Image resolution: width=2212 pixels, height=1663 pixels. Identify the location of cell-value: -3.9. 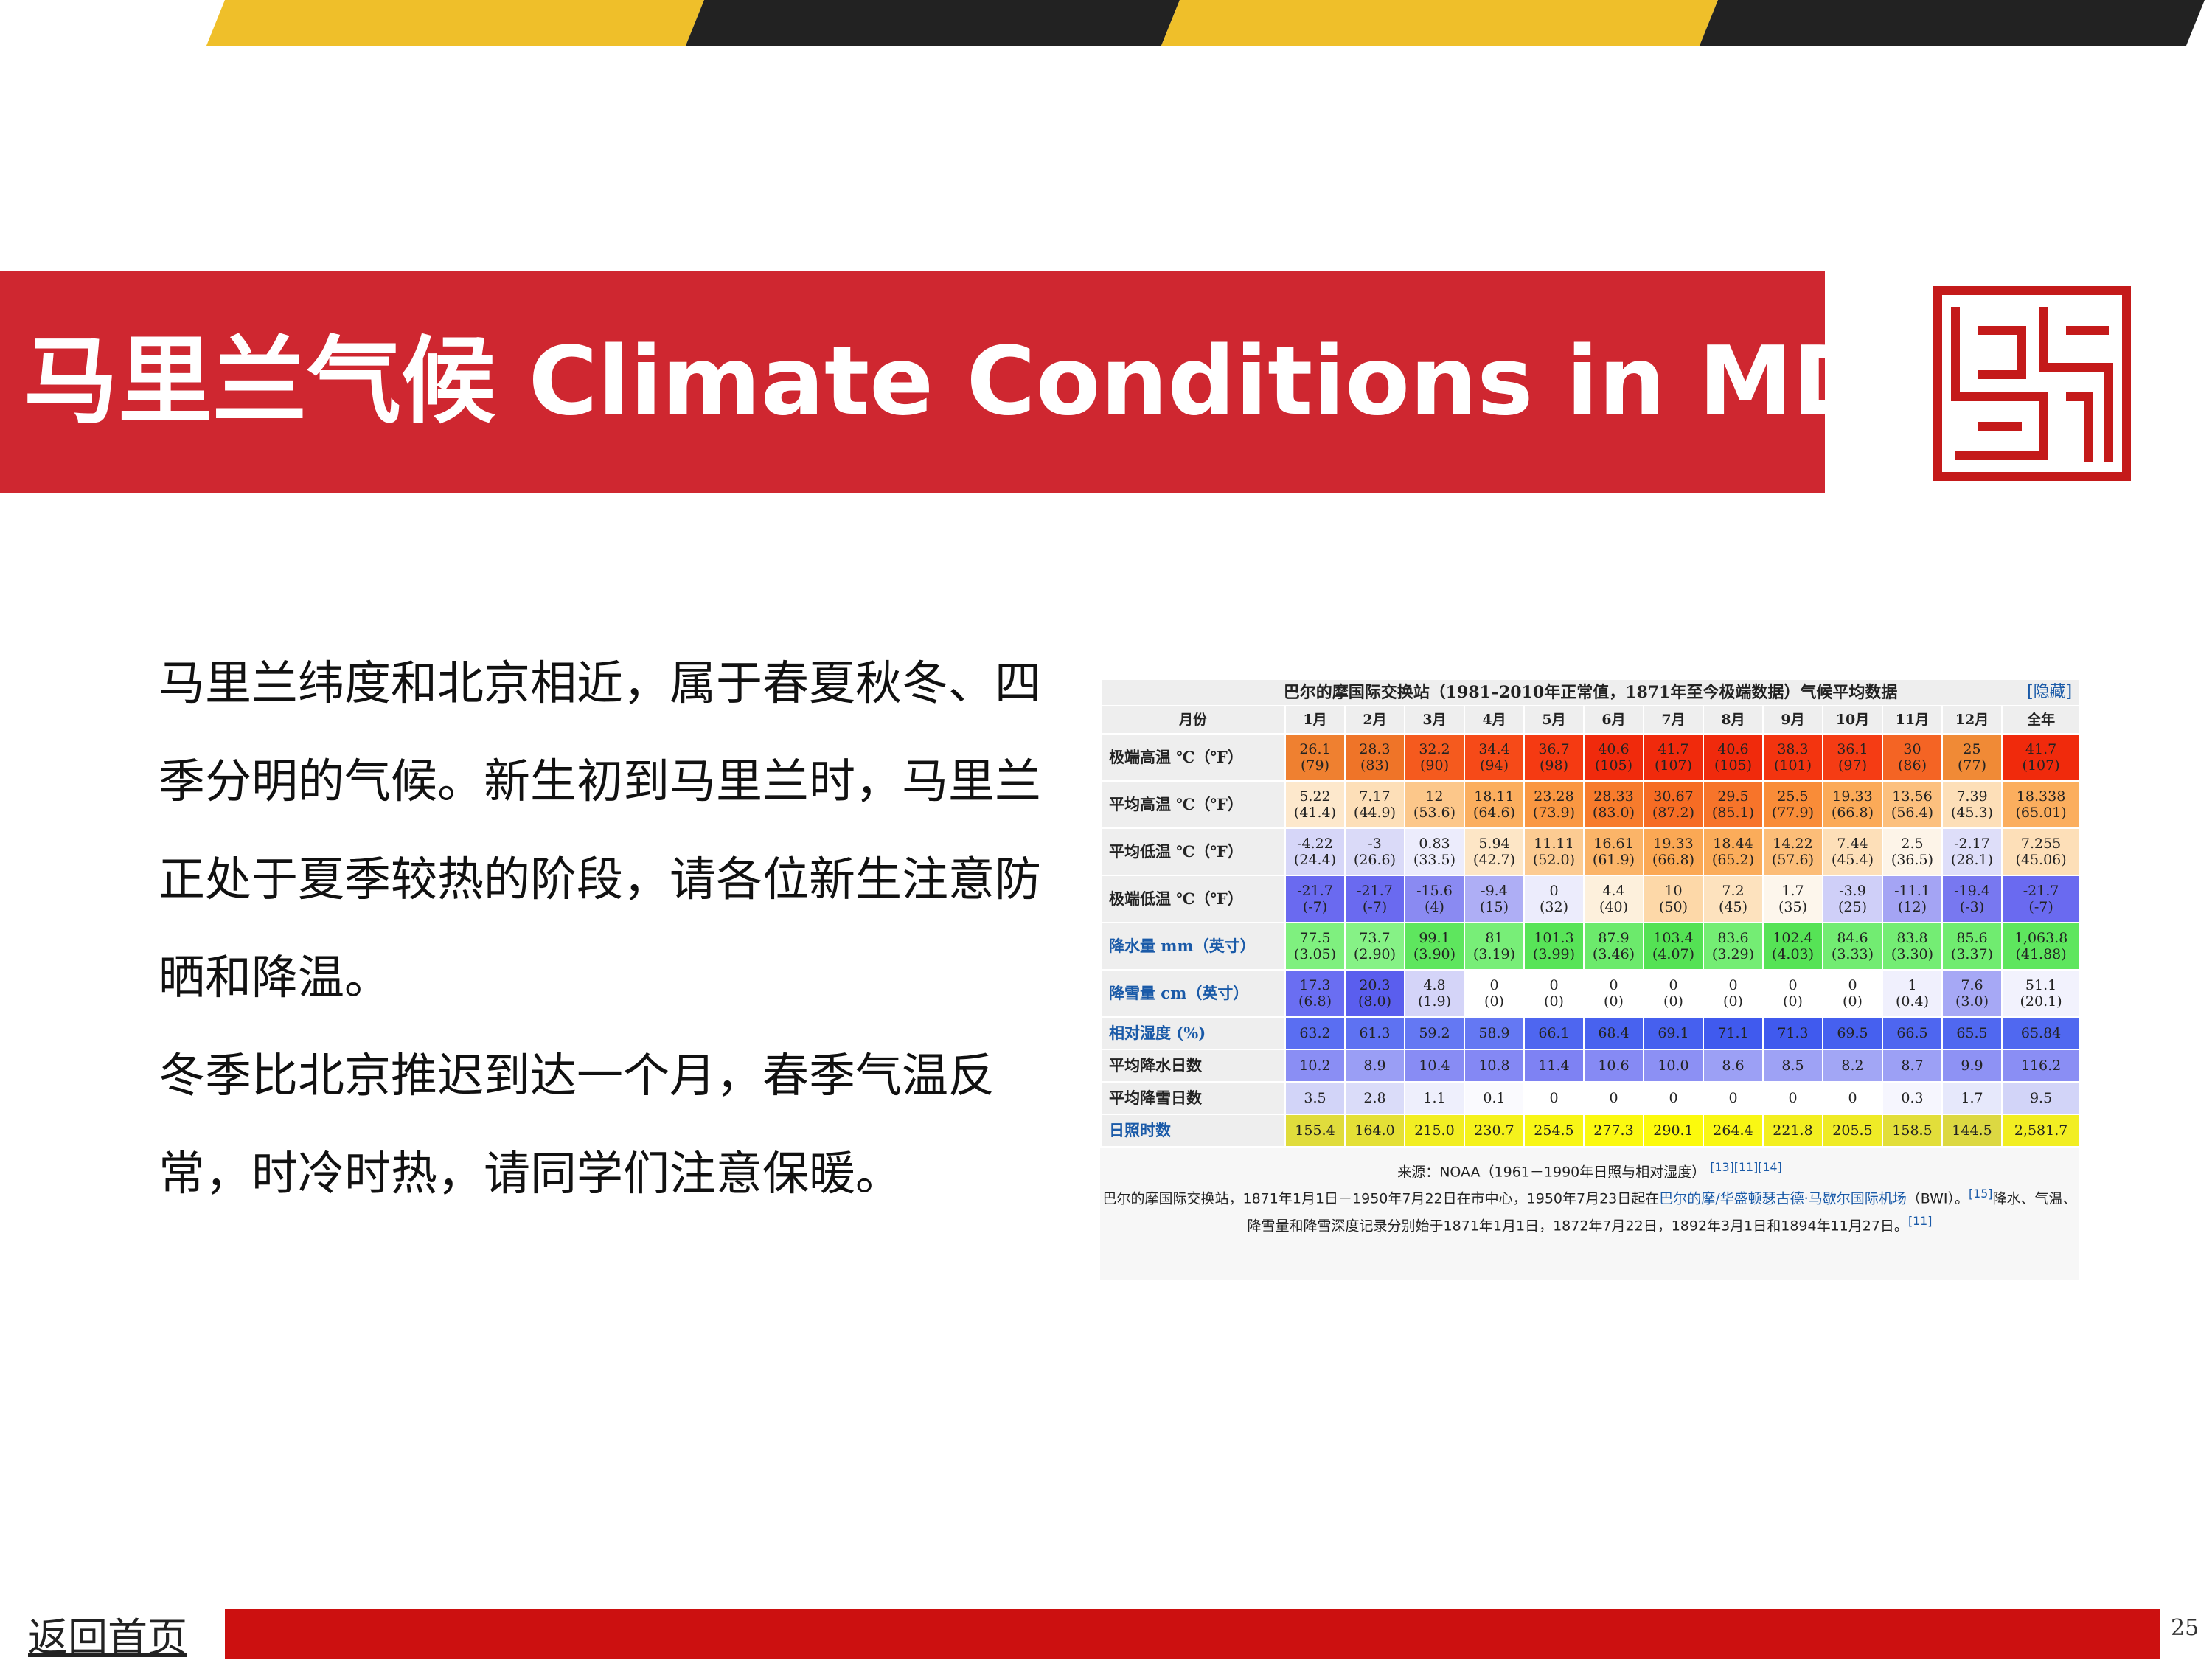
(1852, 891).